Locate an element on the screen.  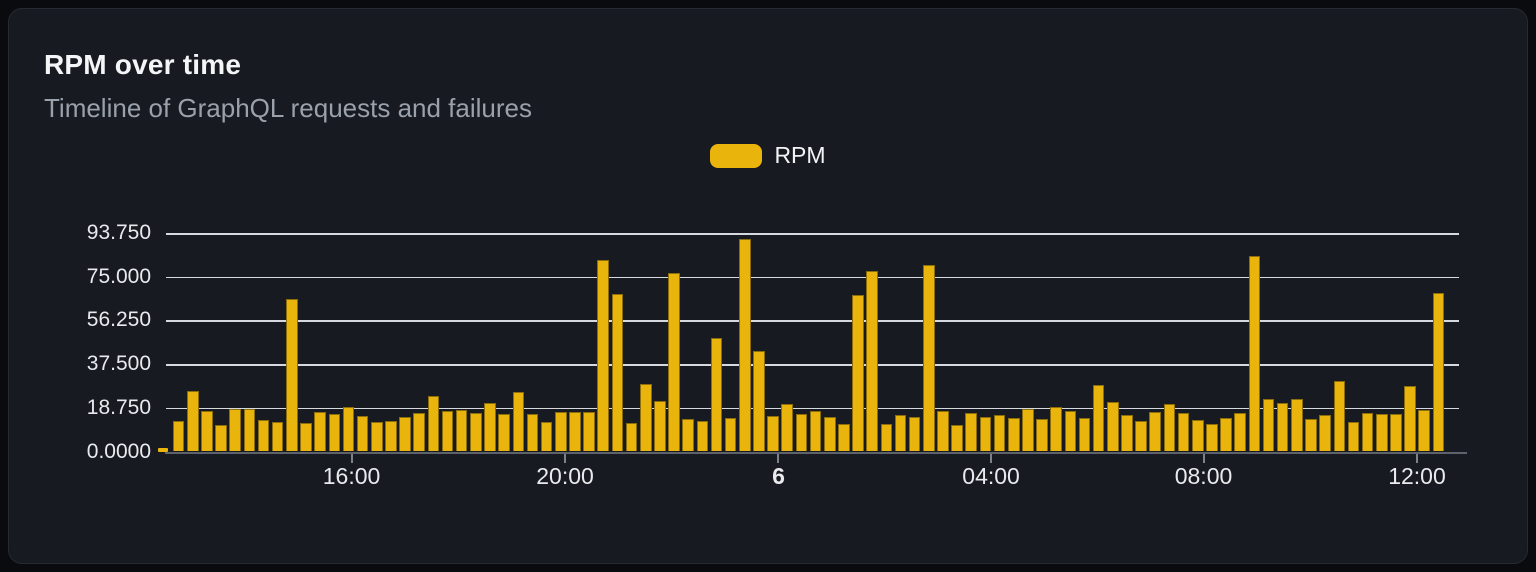
y-axis-tick-label: 75.000 is located at coordinates (118, 276).